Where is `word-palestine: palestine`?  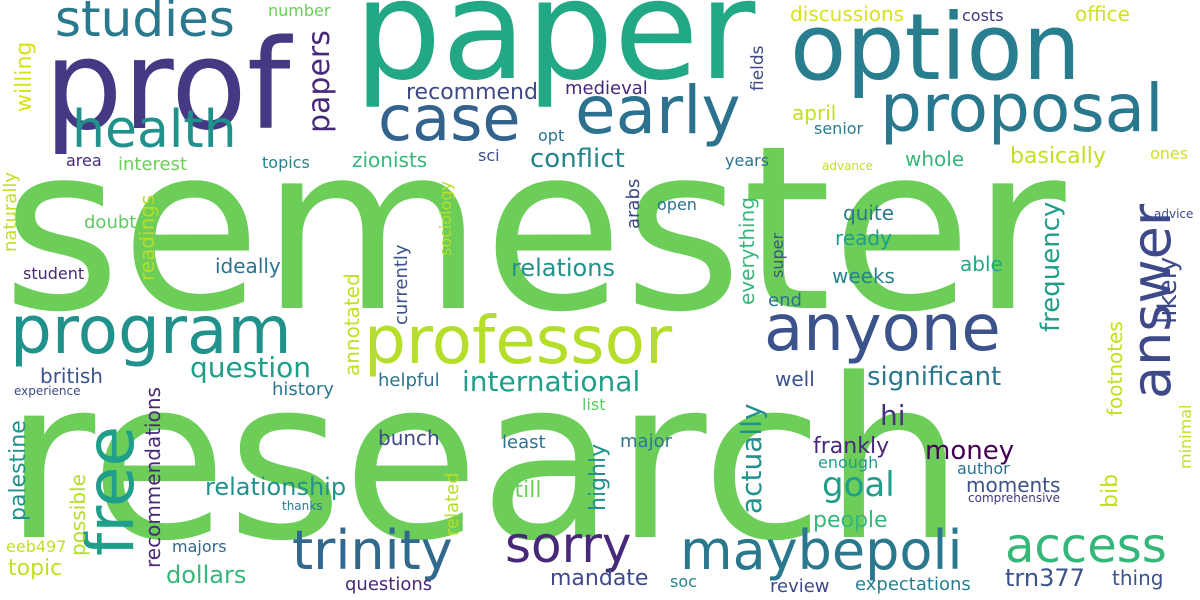 word-palestine: palestine is located at coordinates (18, 470).